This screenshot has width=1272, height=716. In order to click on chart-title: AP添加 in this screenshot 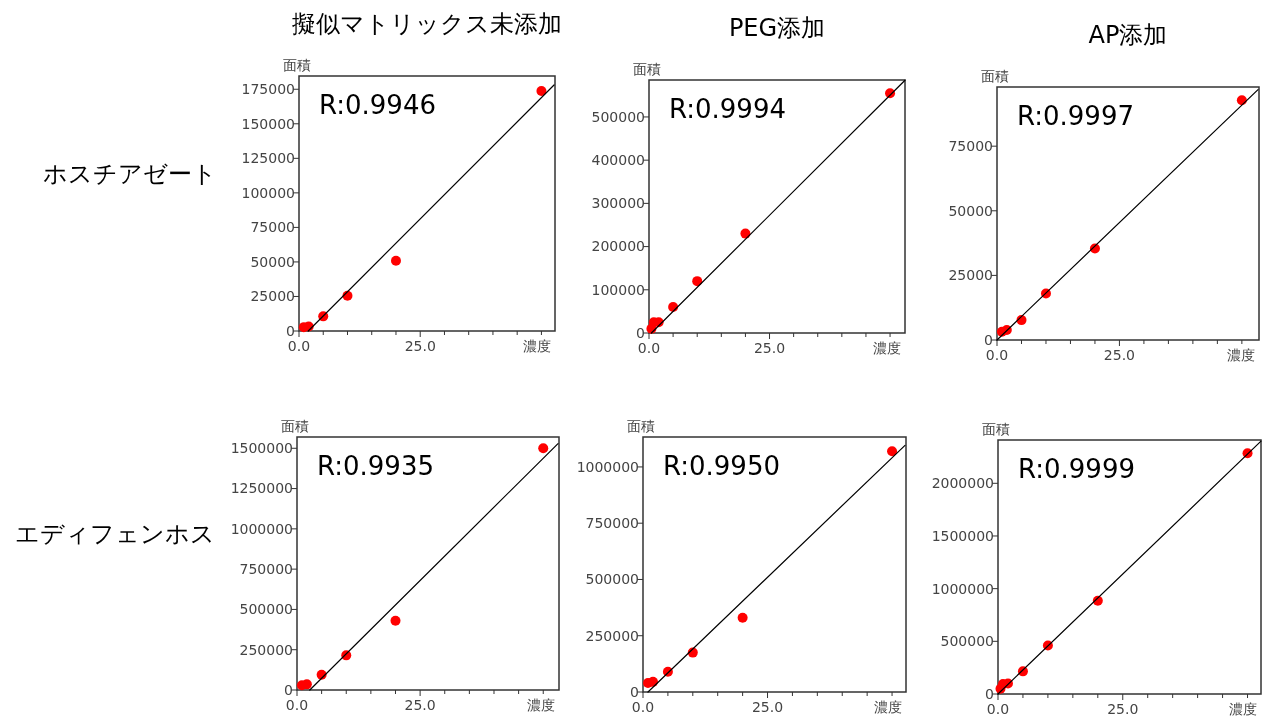, I will do `click(1128, 35)`.